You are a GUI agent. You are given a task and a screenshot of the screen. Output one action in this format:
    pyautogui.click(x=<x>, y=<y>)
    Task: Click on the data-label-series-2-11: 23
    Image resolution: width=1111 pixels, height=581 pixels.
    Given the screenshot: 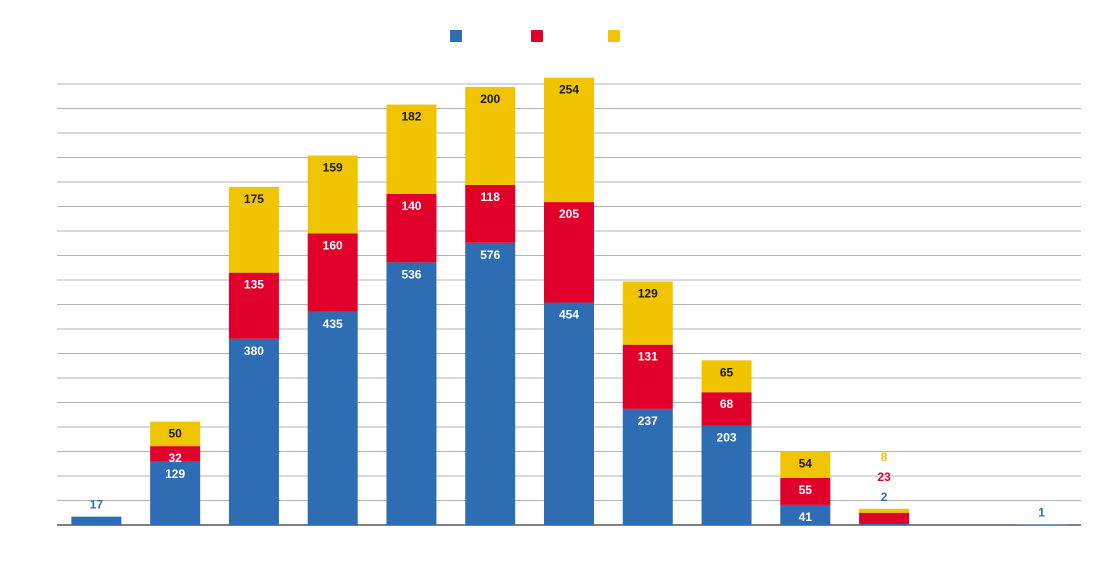 What is the action you would take?
    pyautogui.click(x=884, y=477)
    